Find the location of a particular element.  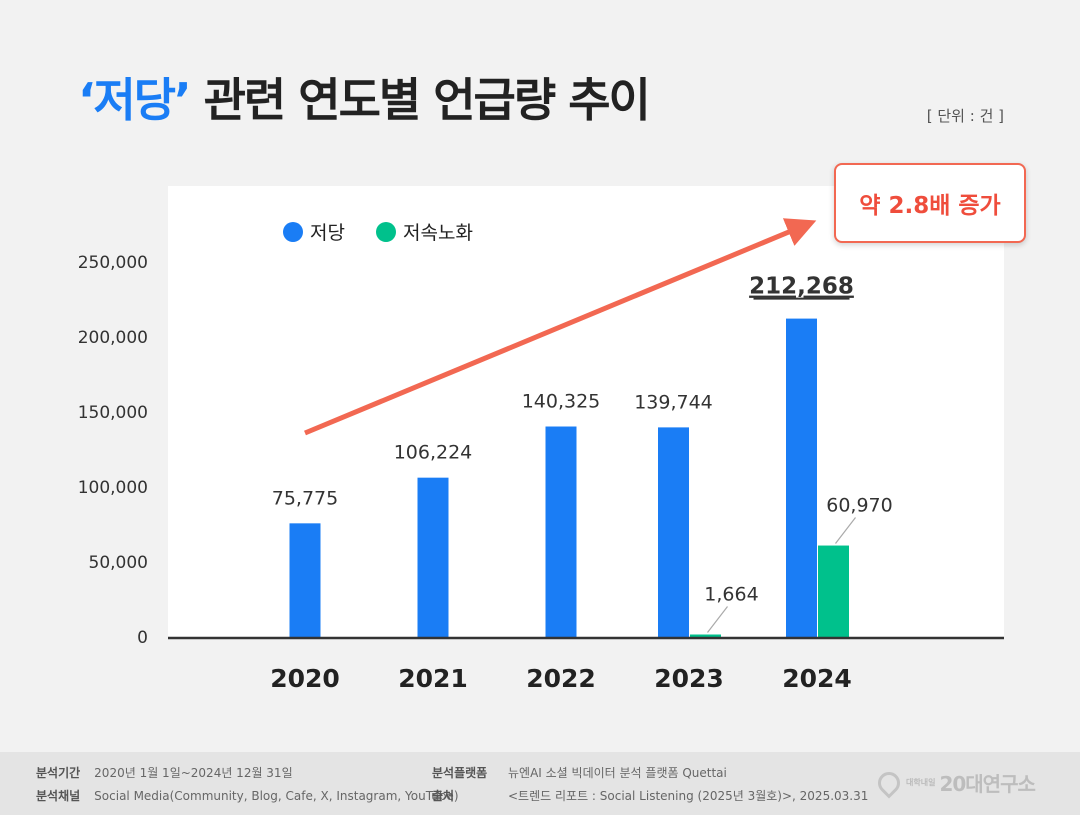

bar-2021-series1 is located at coordinates (433, 557).